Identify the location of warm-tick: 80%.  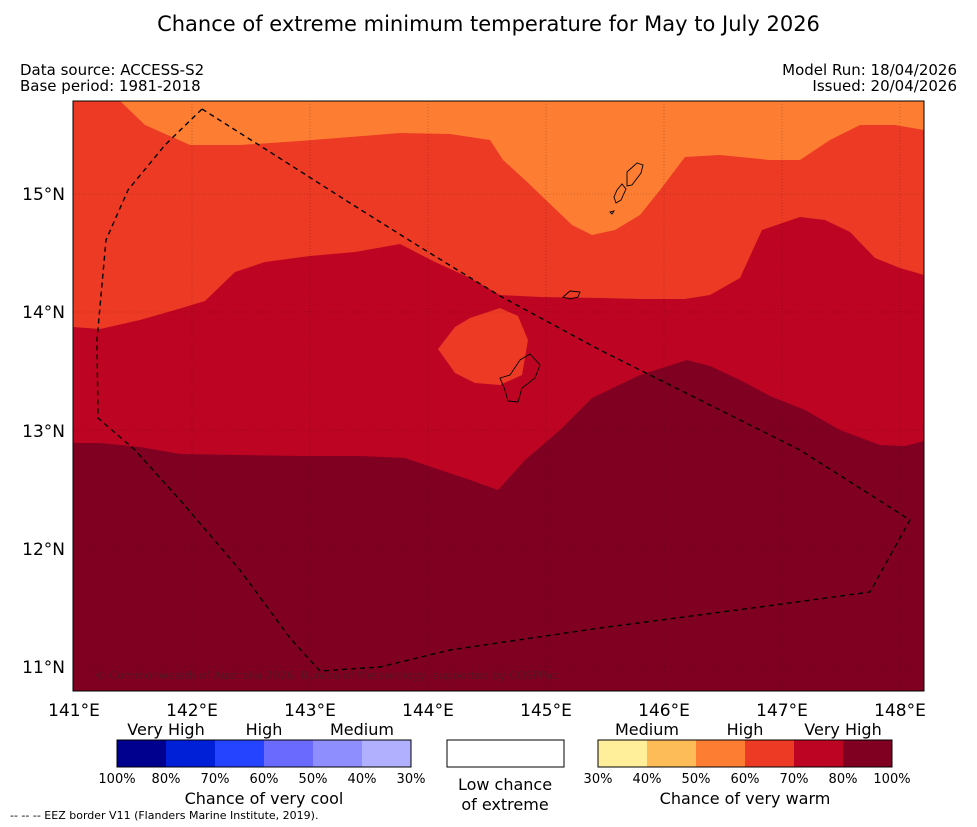
(843, 779).